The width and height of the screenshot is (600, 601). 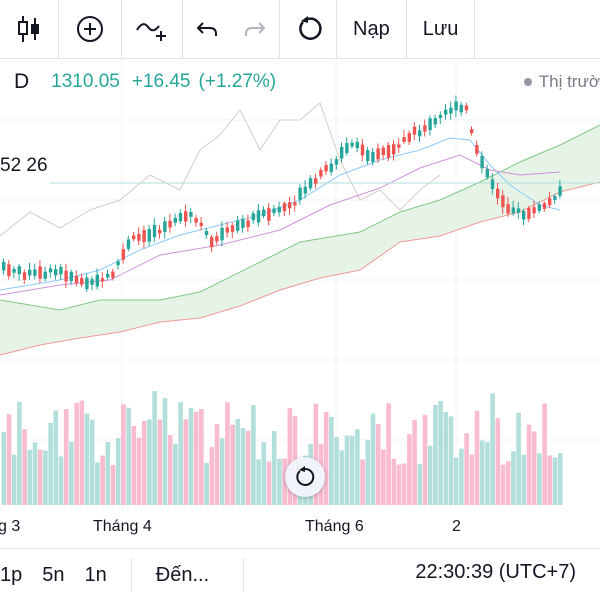 What do you see at coordinates (308, 29) in the screenshot?
I see `reload-button` at bounding box center [308, 29].